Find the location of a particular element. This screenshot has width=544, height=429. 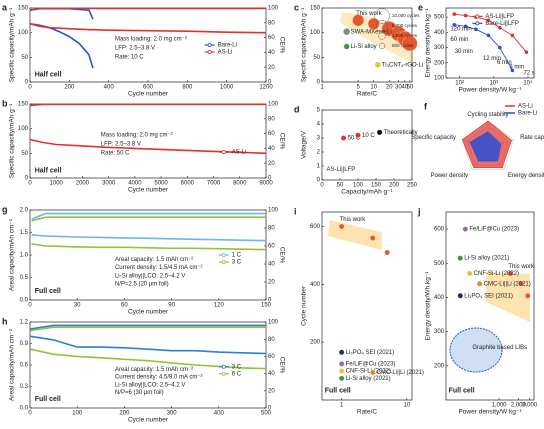

x-axis-label: Capacity/mAh g⁻¹ is located at coordinates (367, 192).